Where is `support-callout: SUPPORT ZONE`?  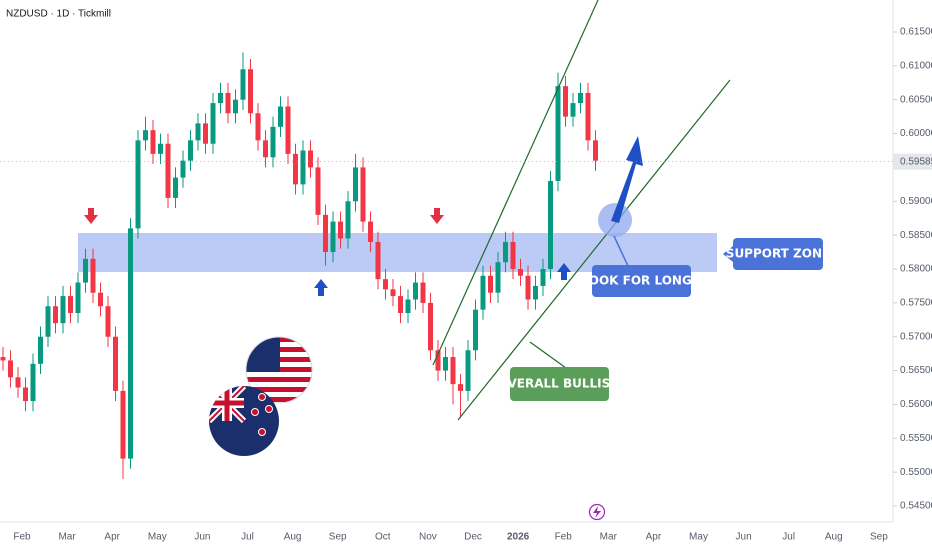
support-callout: SUPPORT ZONE is located at coordinates (776, 254).